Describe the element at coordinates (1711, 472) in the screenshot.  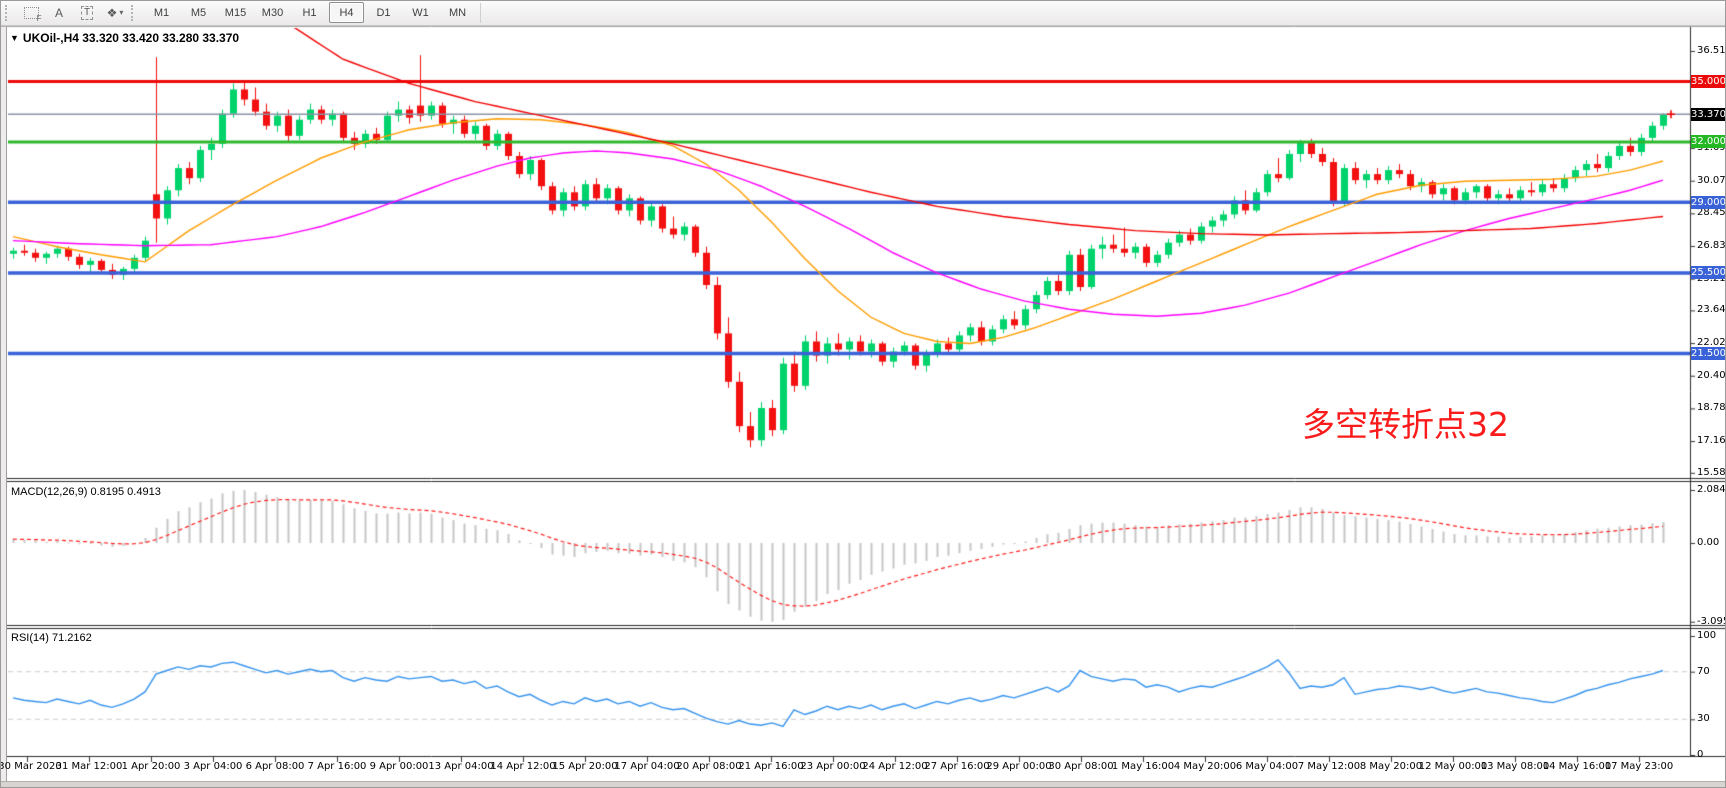
I see `price-tick-label: 15.585` at that location.